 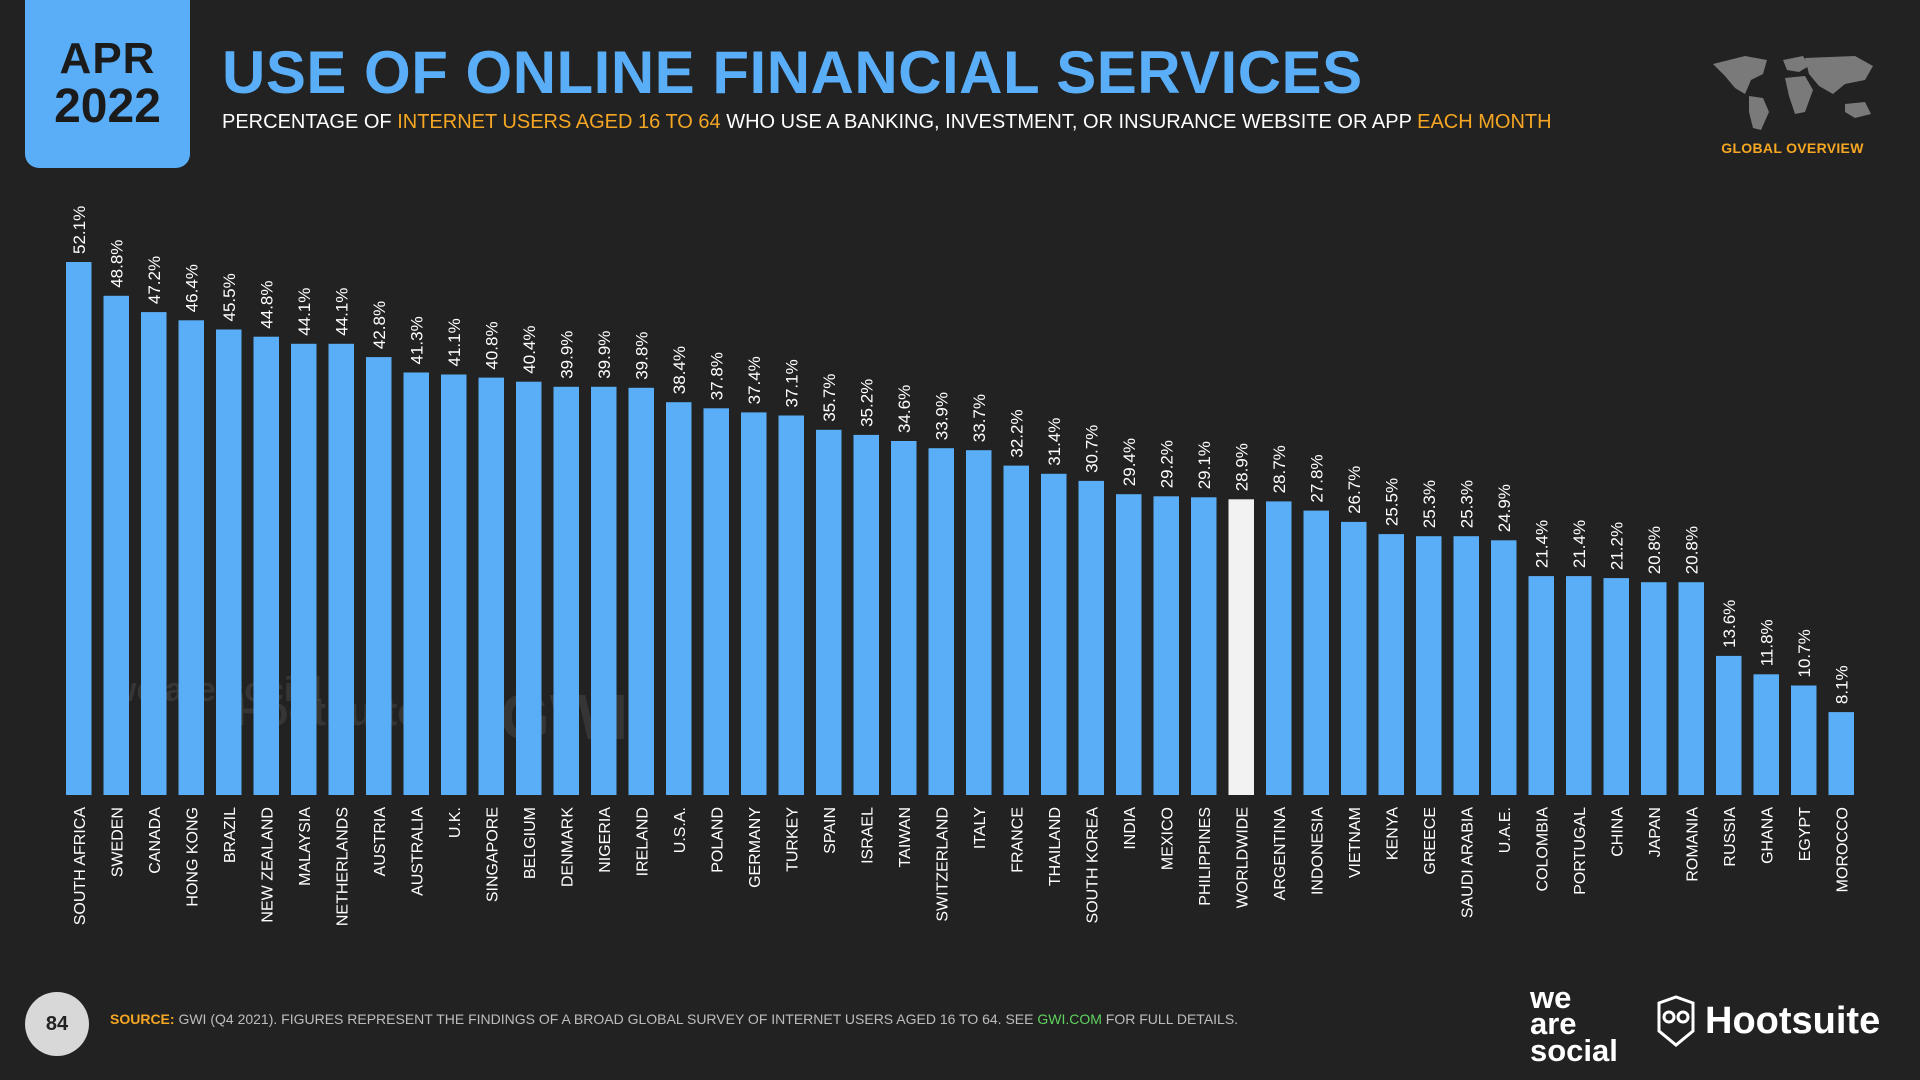 What do you see at coordinates (116, 545) in the screenshot?
I see `bar-sweden` at bounding box center [116, 545].